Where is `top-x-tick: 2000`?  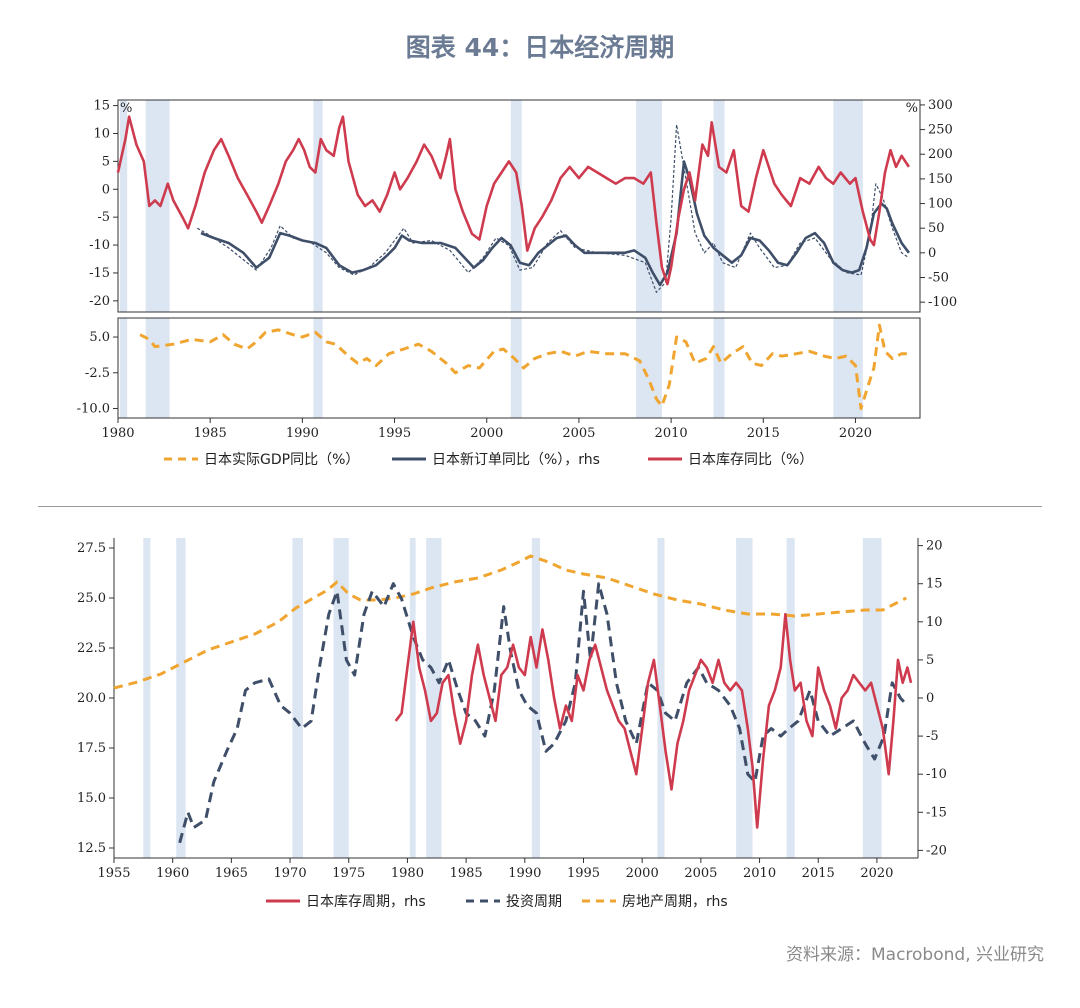 top-x-tick: 2000 is located at coordinates (486, 433).